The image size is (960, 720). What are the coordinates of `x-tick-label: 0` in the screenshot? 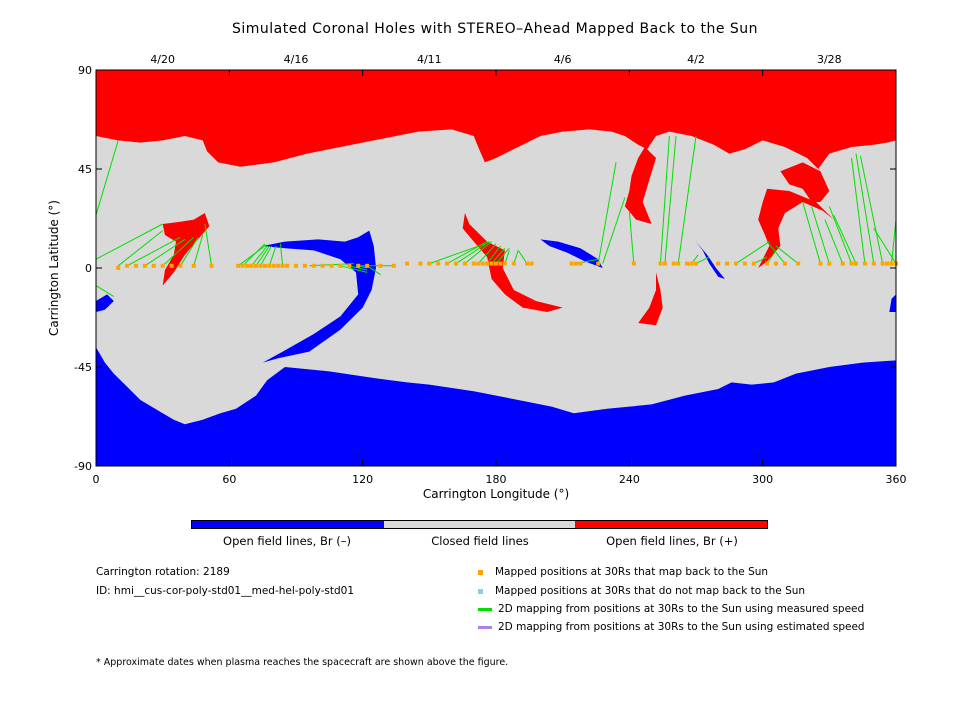 It's located at (96, 479).